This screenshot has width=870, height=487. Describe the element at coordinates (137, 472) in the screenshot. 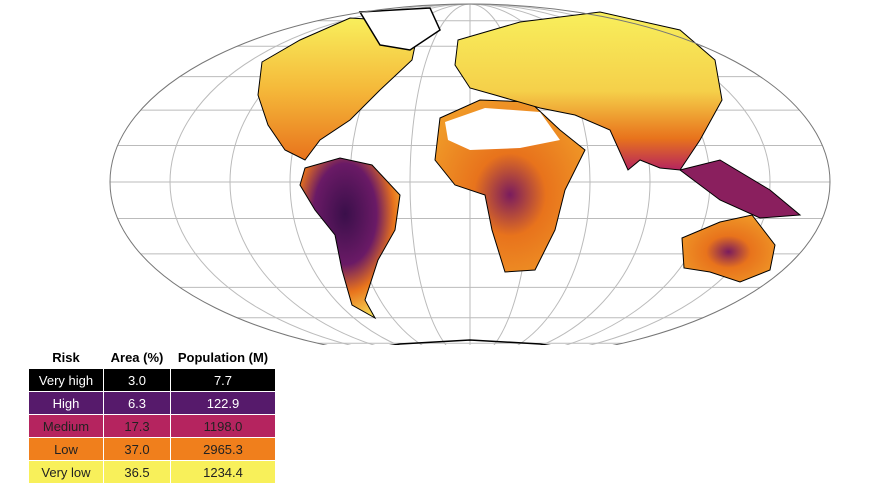

I see `table-cell: 36.5` at that location.